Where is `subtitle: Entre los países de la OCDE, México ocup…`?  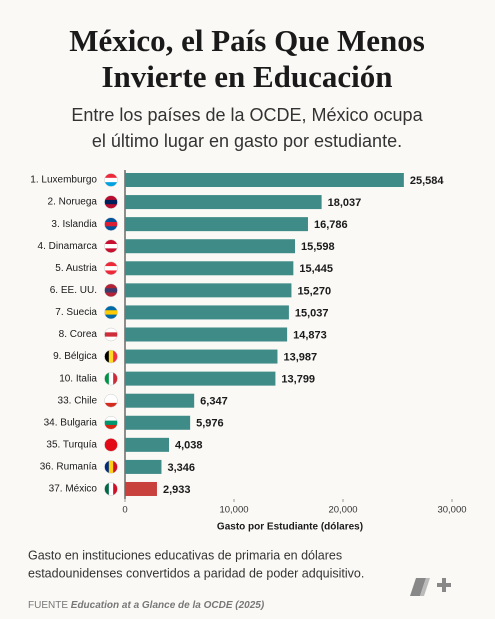 subtitle: Entre los países de la OCDE, México ocup… is located at coordinates (247, 115).